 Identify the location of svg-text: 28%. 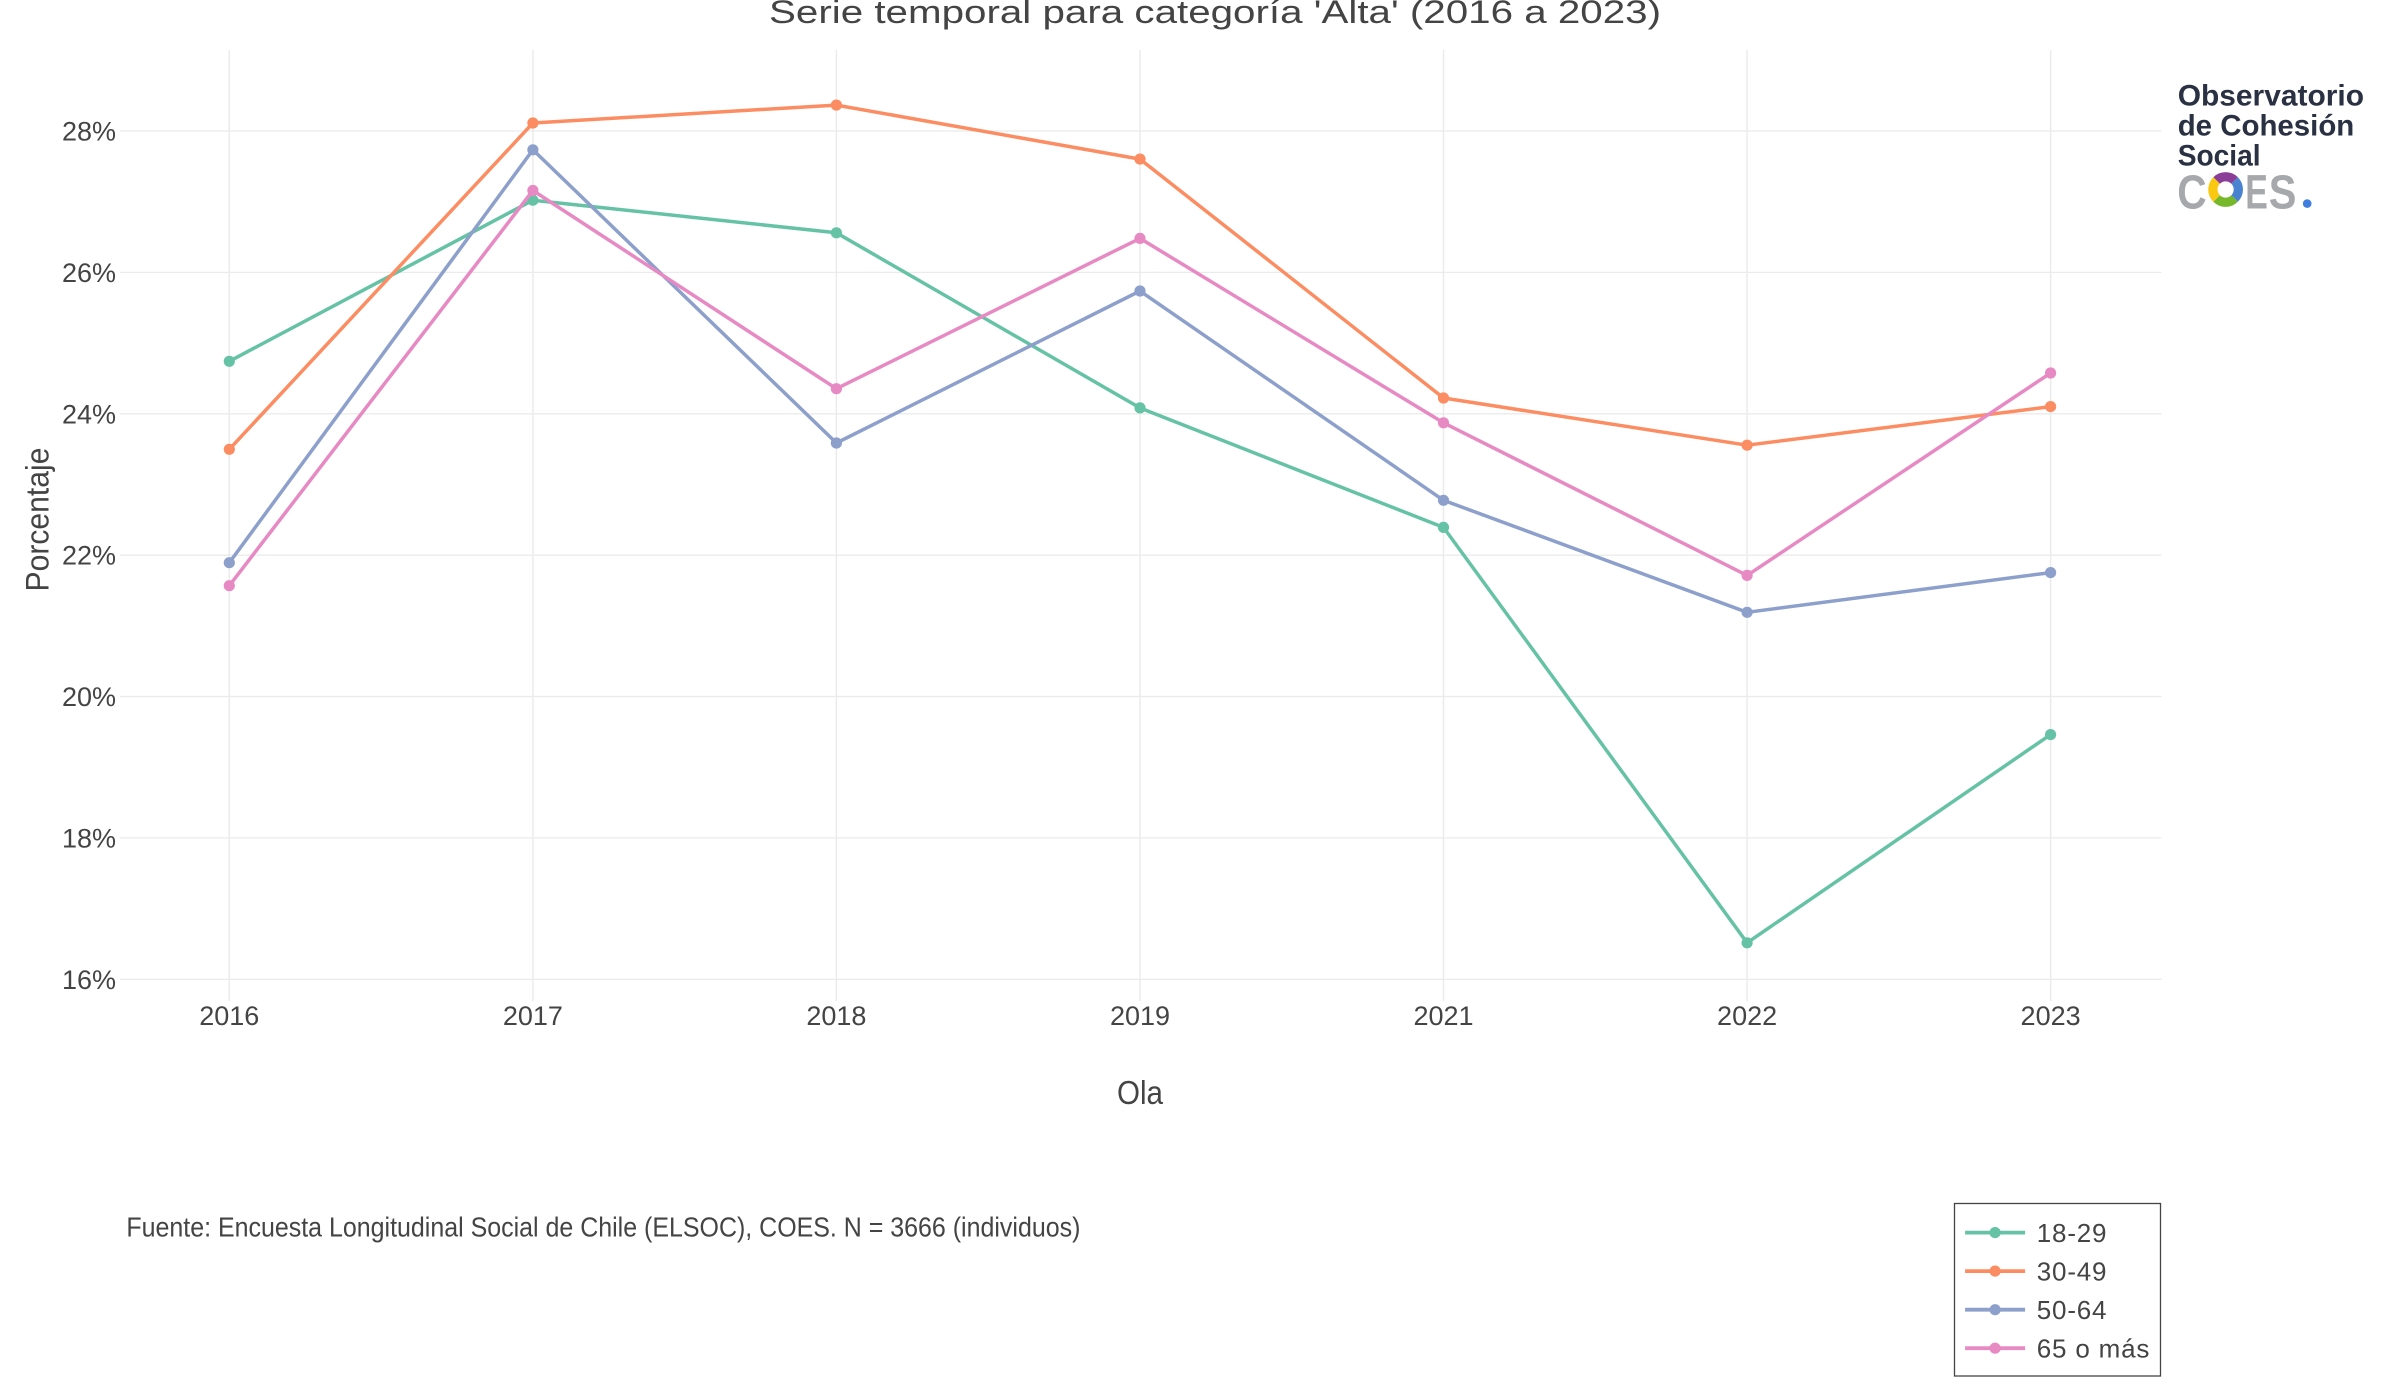
(89, 132).